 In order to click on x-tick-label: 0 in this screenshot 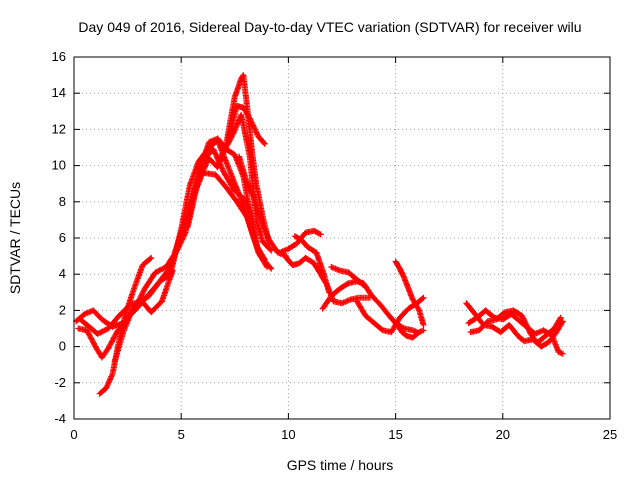, I will do `click(73, 434)`.